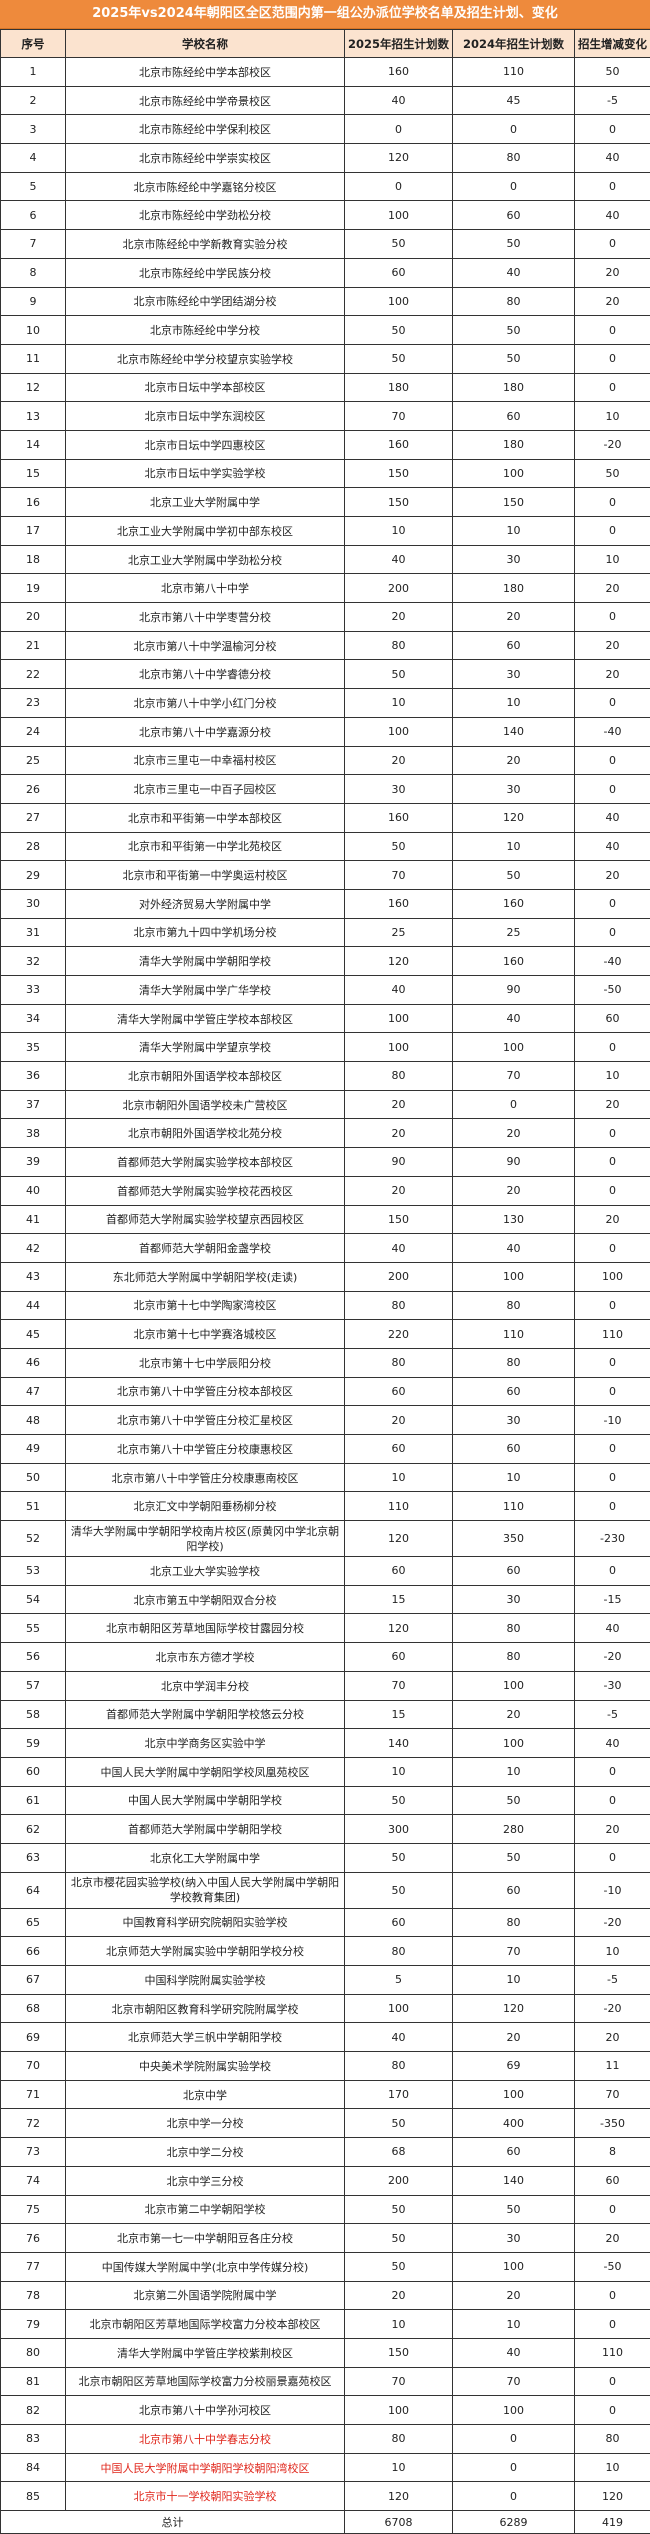 The width and height of the screenshot is (650, 2534). I want to click on row-seq: 84, so click(33, 2467).